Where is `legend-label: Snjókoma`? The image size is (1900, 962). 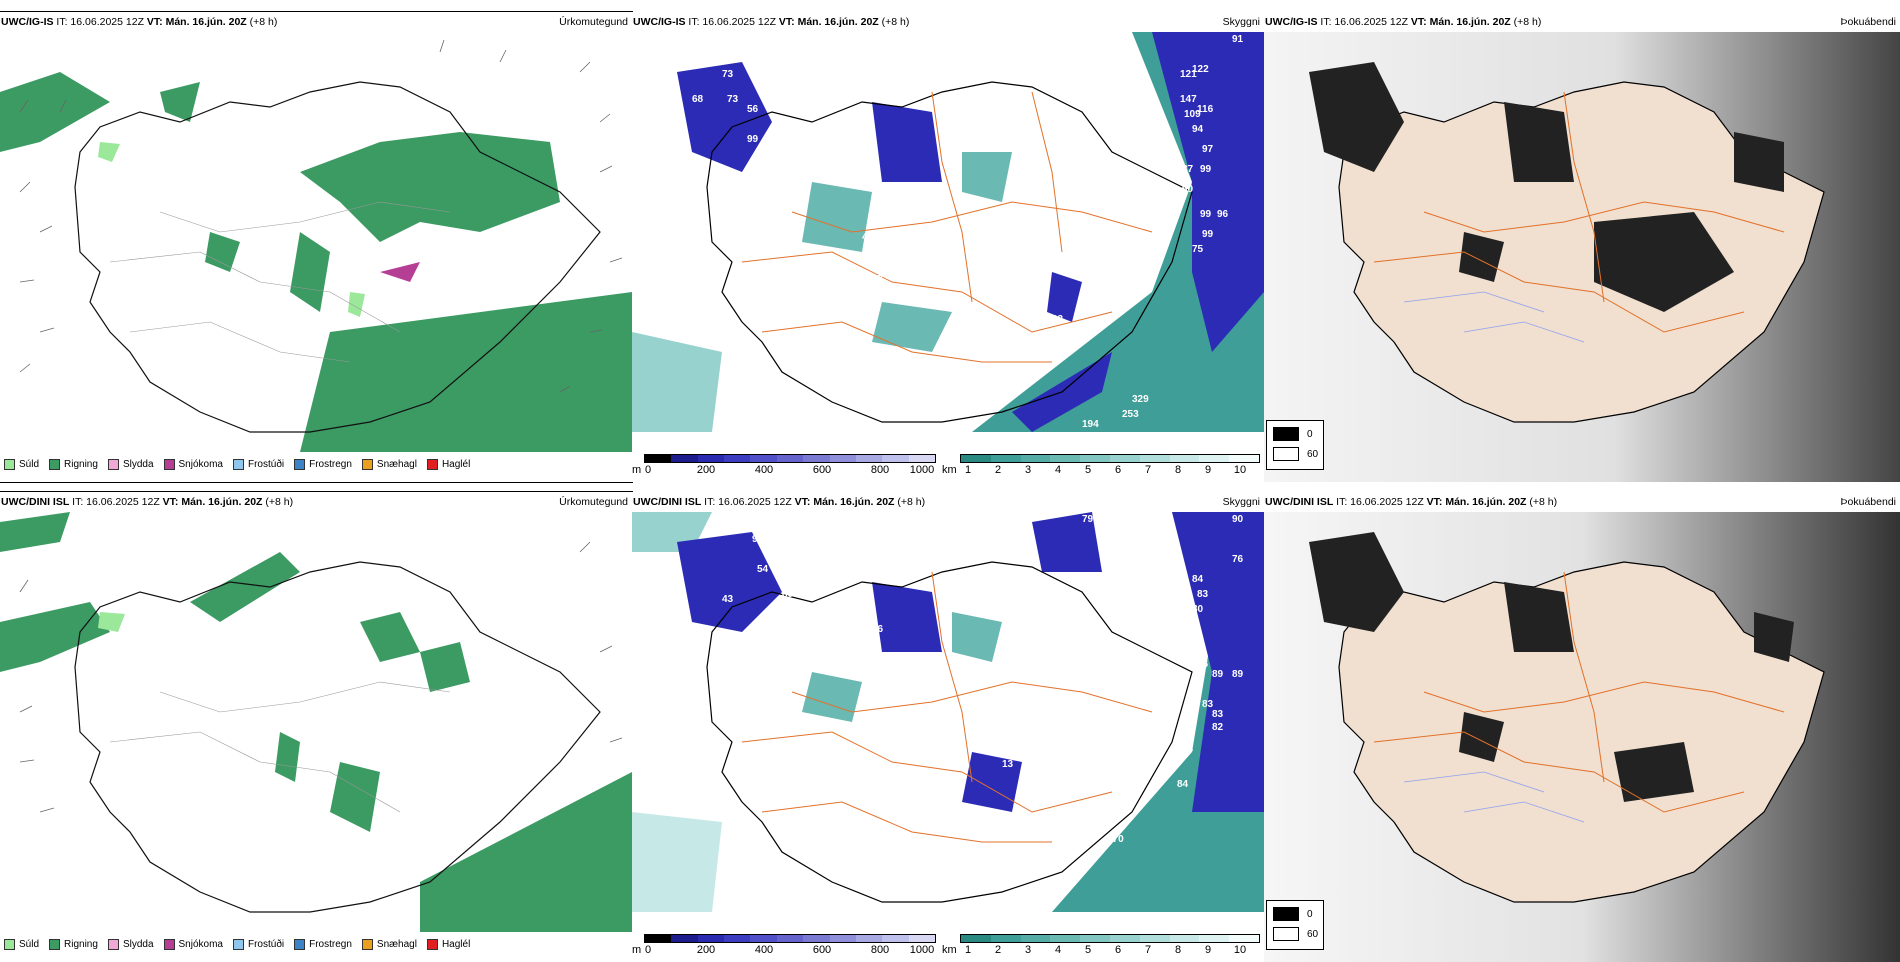 legend-label: Snjókoma is located at coordinates (200, 944).